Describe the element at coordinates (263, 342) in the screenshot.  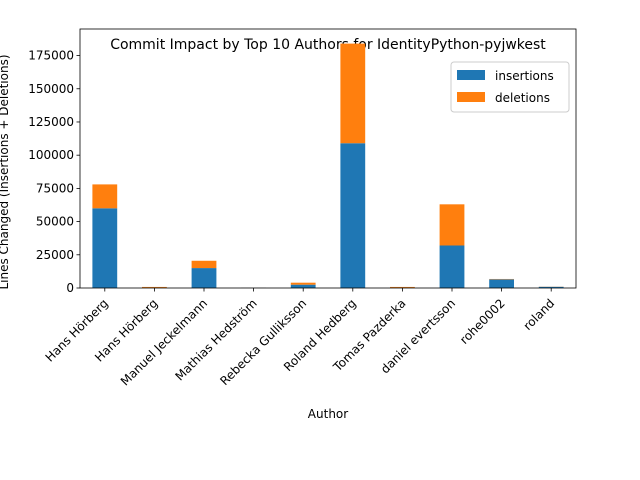
I see `x-tick-label: Rebecka Gulliksson` at that location.